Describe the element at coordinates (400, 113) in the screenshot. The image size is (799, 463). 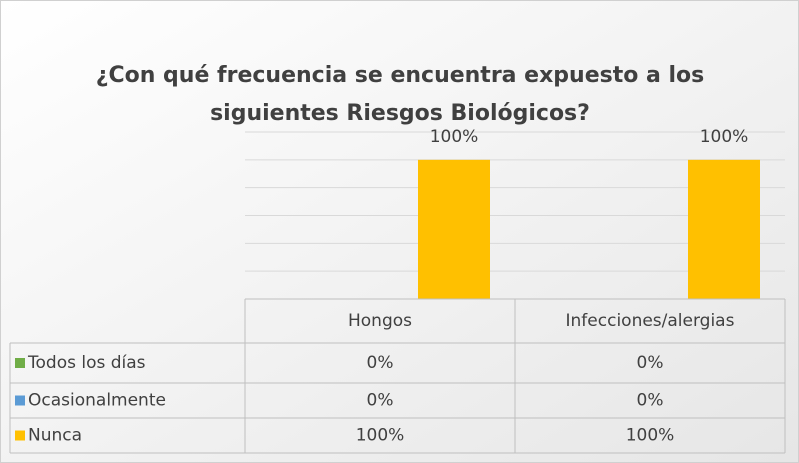
I see `chart-title: siguientes Riesgos Biológicos?` at that location.